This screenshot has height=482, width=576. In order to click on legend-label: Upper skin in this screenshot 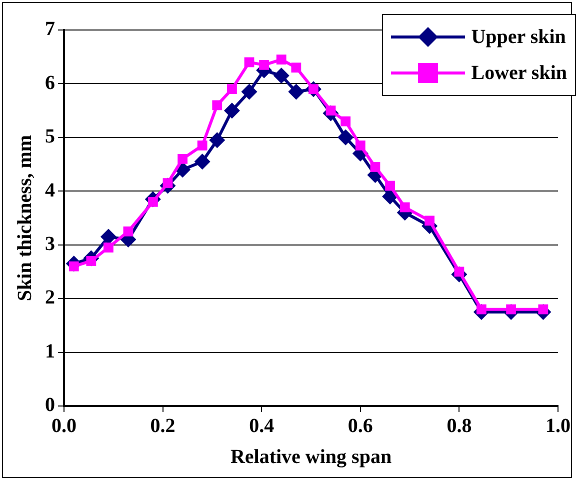, I will do `click(518, 37)`.